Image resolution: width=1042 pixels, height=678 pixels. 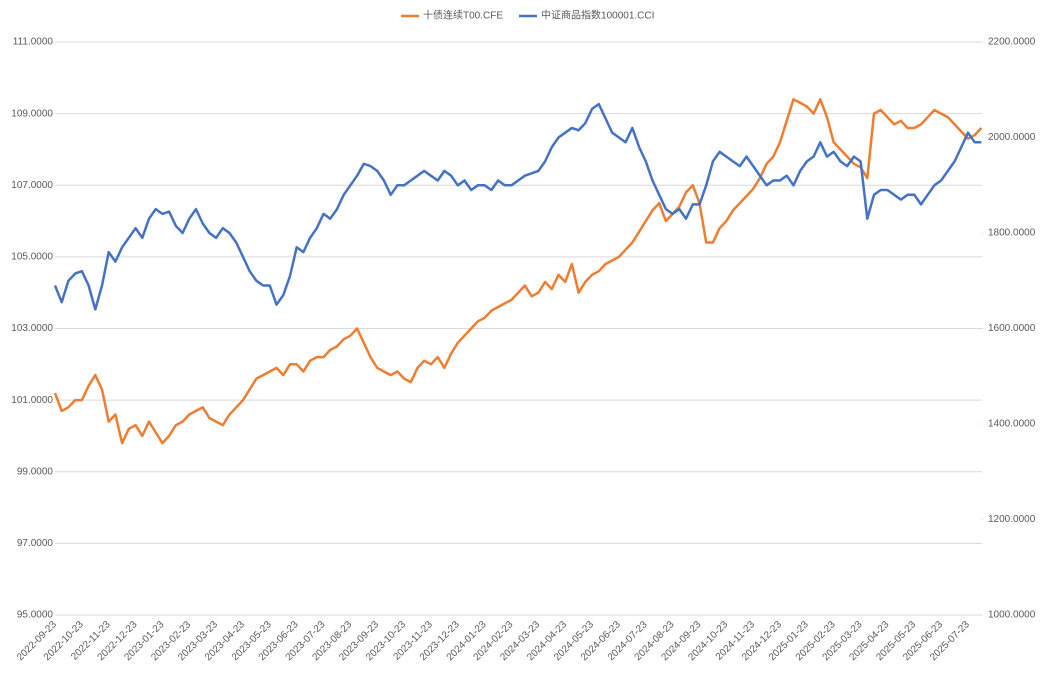 What do you see at coordinates (35, 615) in the screenshot?
I see `y-tick-label: 95.0000` at bounding box center [35, 615].